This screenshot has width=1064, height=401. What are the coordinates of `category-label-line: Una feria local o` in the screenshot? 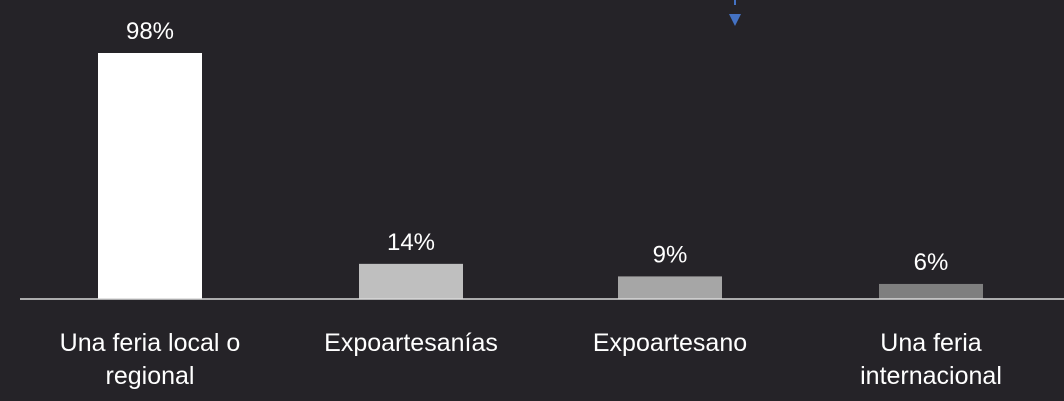 It's located at (150, 343).